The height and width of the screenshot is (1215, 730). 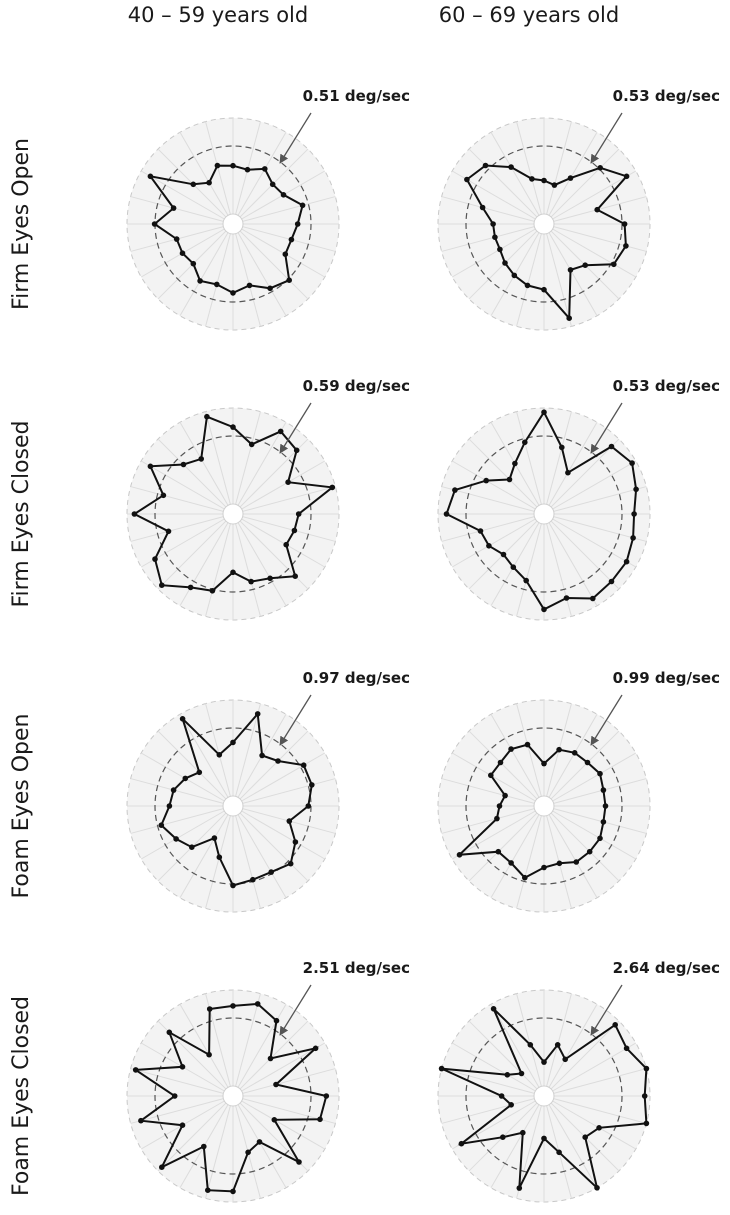 I want to click on radar-inner-circle, so click(x=233, y=514).